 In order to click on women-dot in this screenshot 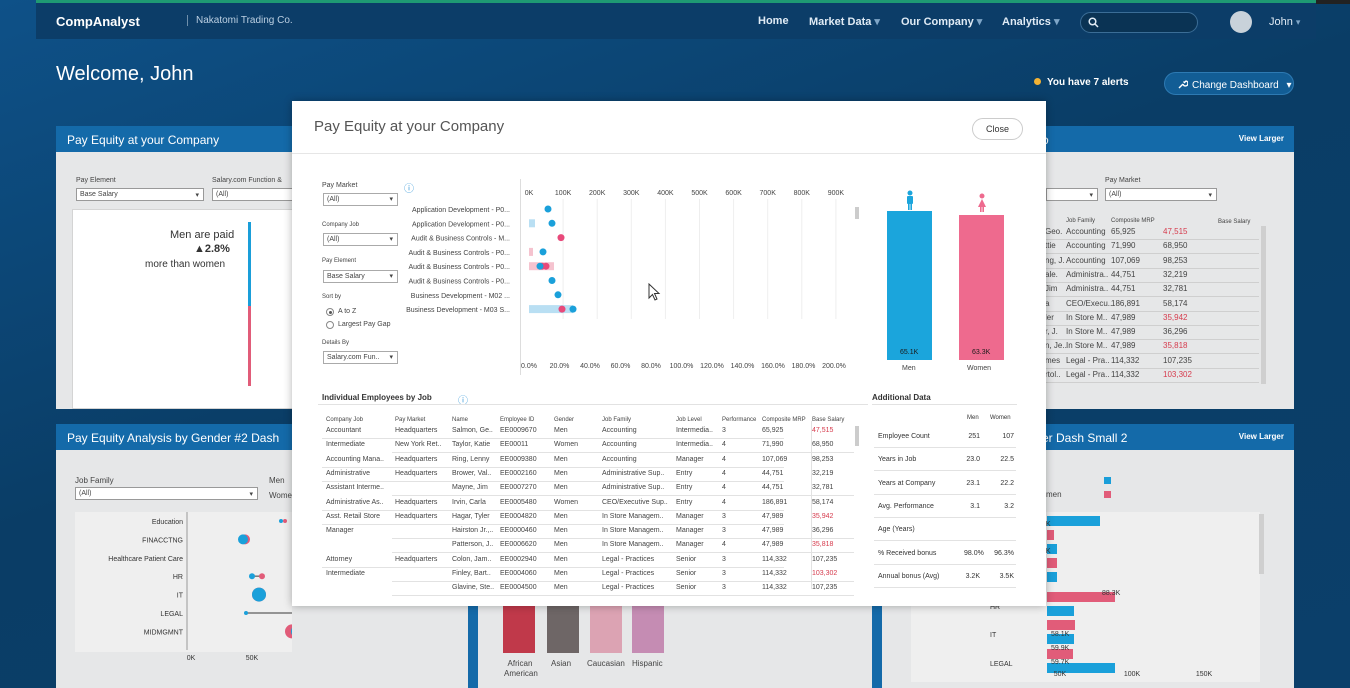, I will do `click(562, 309)`.